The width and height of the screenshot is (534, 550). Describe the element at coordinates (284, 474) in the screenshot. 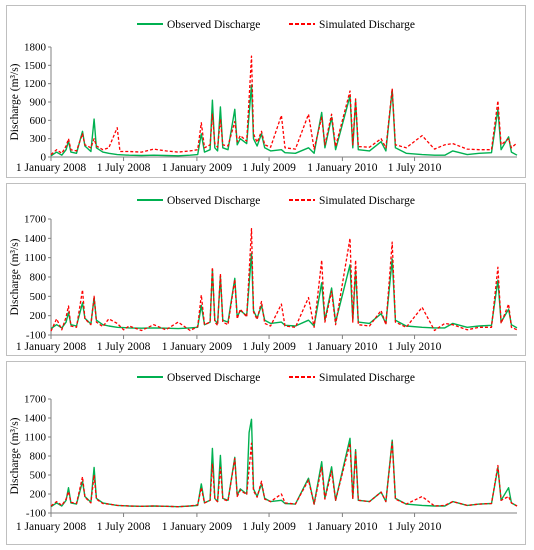

I see `series-simulated-line` at that location.